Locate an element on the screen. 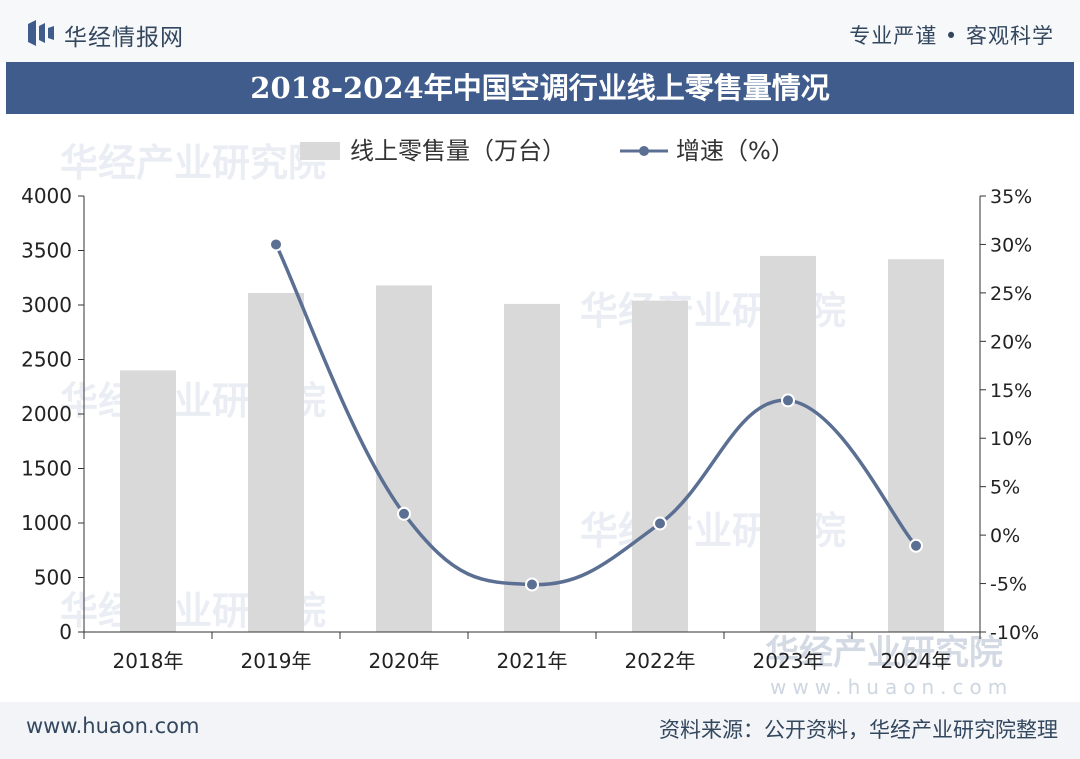  slogan: 专业严谨 • 客观科学 is located at coordinates (951, 36).